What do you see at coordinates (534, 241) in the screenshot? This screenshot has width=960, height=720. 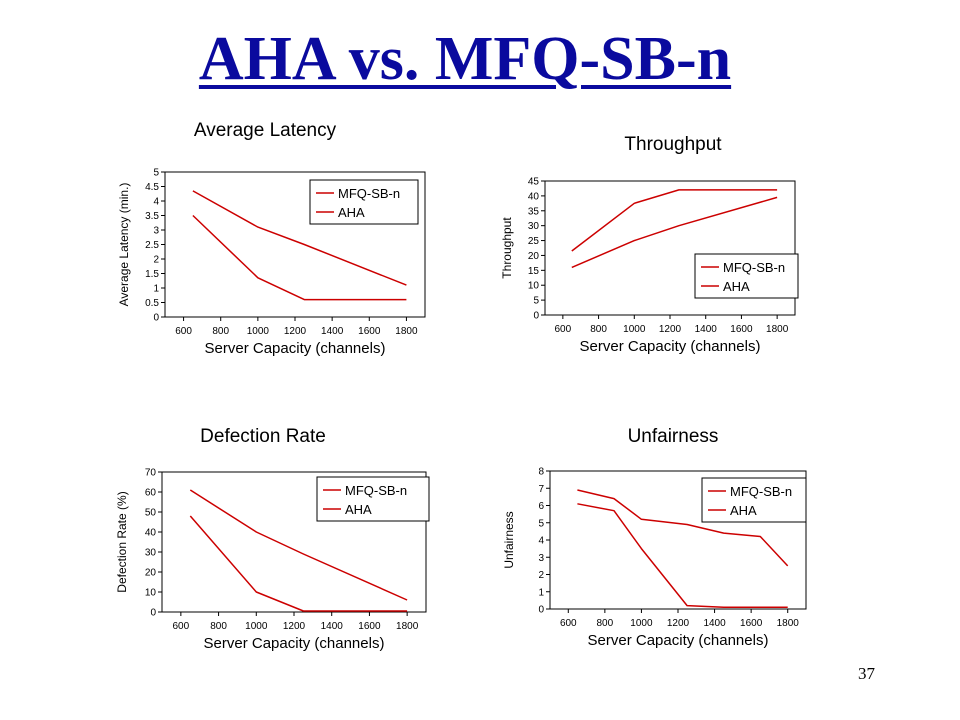 I see `y-tick-label: 25` at bounding box center [534, 241].